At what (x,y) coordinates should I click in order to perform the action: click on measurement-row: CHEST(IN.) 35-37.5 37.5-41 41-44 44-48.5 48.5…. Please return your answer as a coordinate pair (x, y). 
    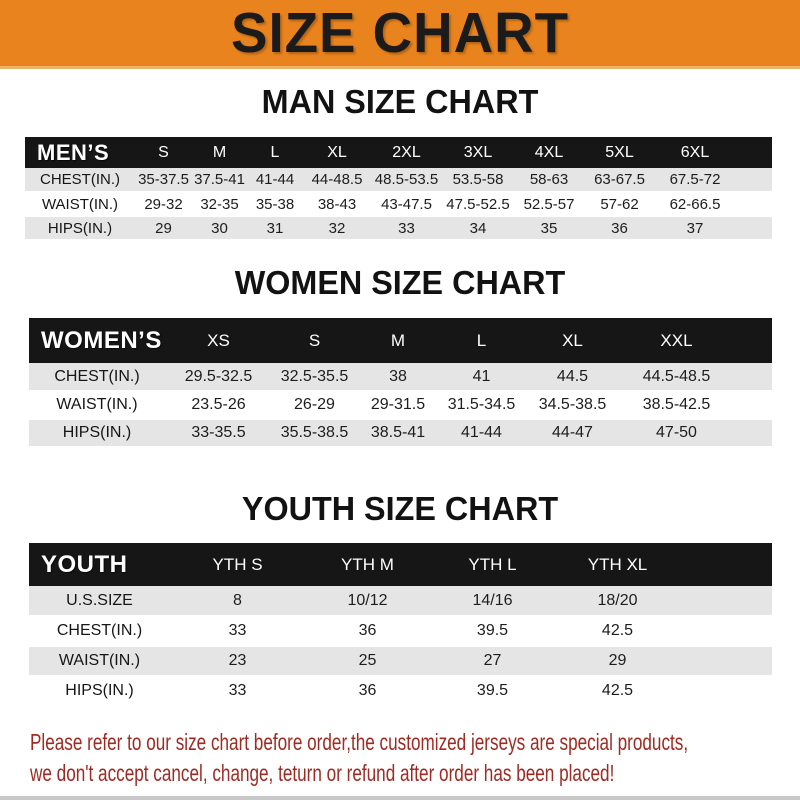
    Looking at the image, I should click on (398, 180).